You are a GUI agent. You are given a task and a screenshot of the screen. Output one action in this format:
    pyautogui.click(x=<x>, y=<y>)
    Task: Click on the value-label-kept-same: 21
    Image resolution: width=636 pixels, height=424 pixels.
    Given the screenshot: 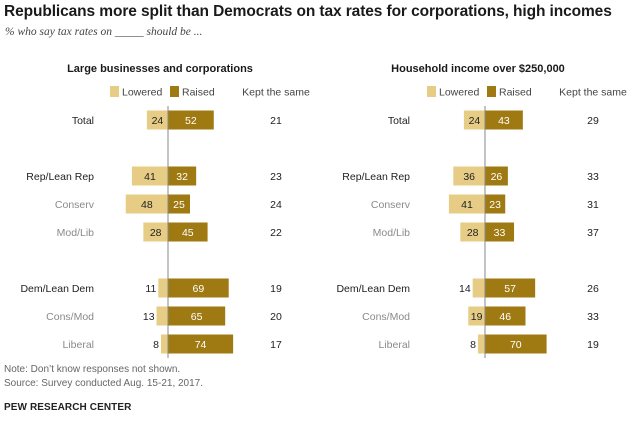 What is the action you would take?
    pyautogui.click(x=276, y=121)
    